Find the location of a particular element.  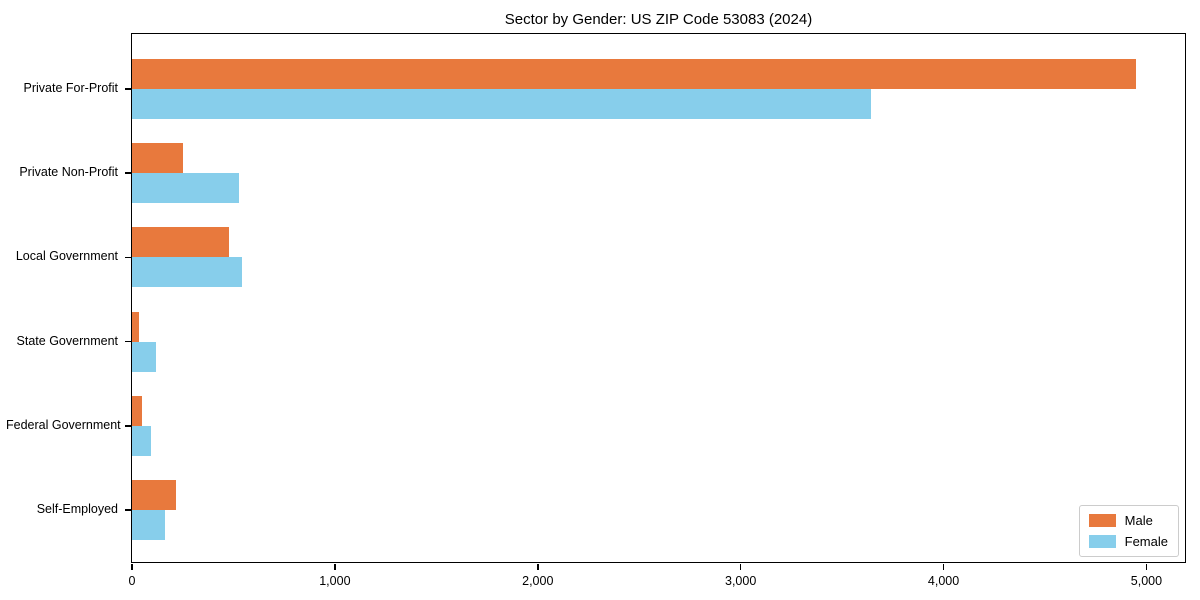

y-tick-label-private-non-profit: Private Non-Profit is located at coordinates (68, 172).